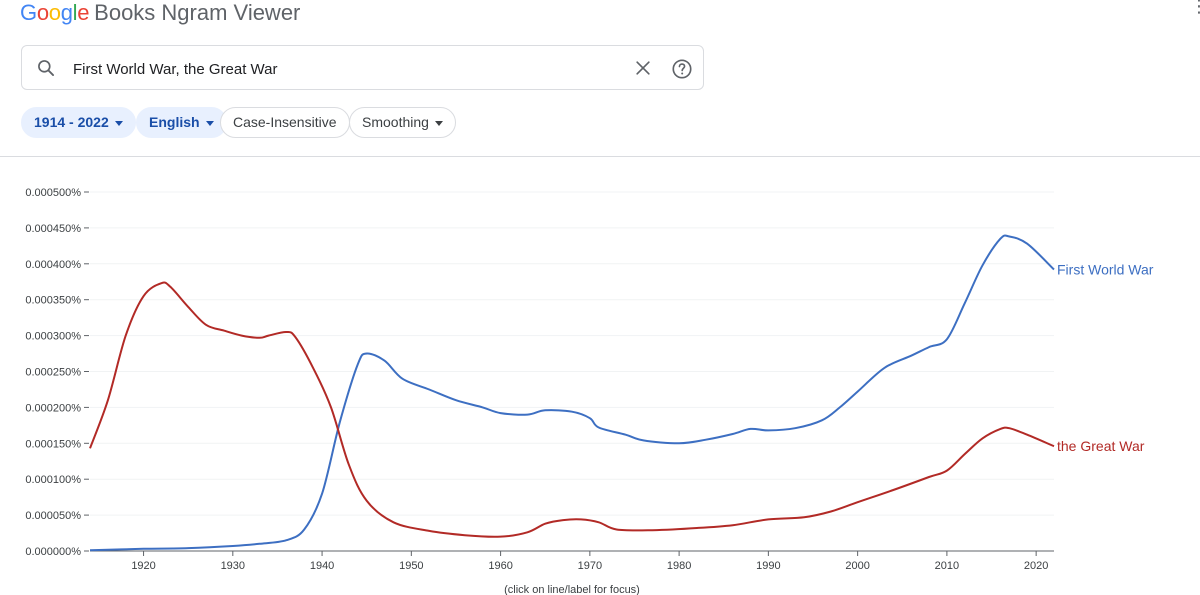  What do you see at coordinates (197, 12) in the screenshot?
I see `product-name: Books Ngram Viewer` at bounding box center [197, 12].